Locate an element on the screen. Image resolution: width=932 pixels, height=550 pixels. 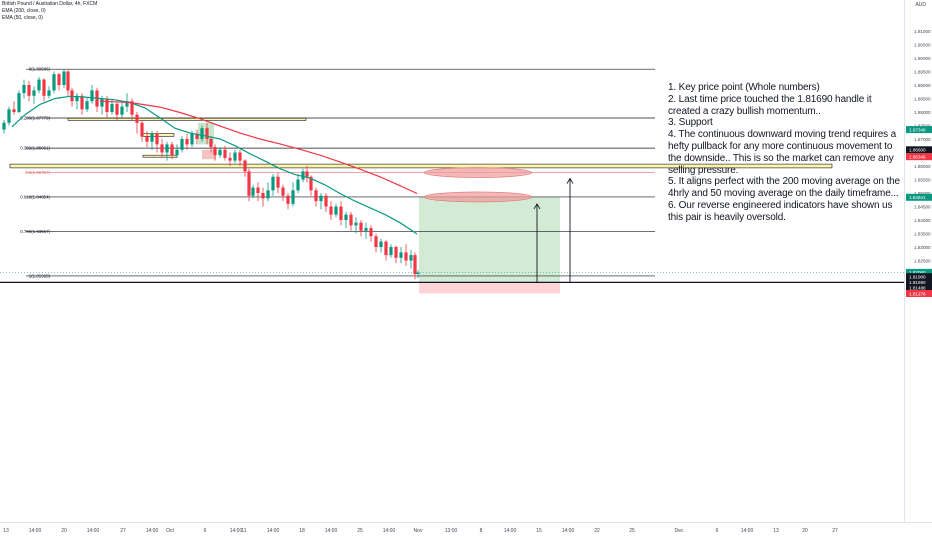
price-tag-label: 1.81488 is located at coordinates (917, 288).